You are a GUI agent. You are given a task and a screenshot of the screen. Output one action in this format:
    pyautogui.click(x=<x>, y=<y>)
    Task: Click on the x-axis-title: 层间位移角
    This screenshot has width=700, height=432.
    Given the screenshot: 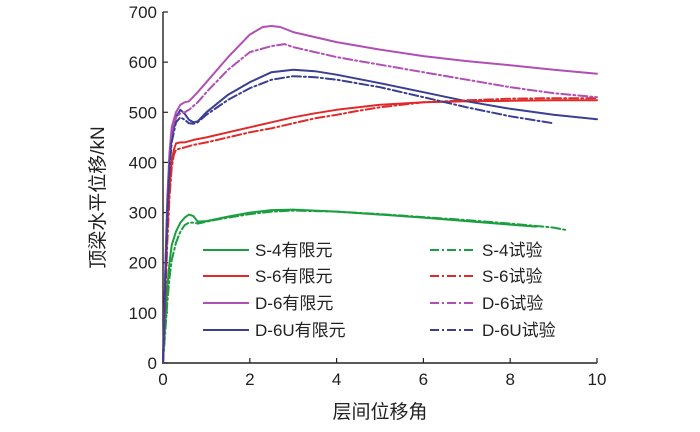 What is the action you would take?
    pyautogui.click(x=379, y=412)
    